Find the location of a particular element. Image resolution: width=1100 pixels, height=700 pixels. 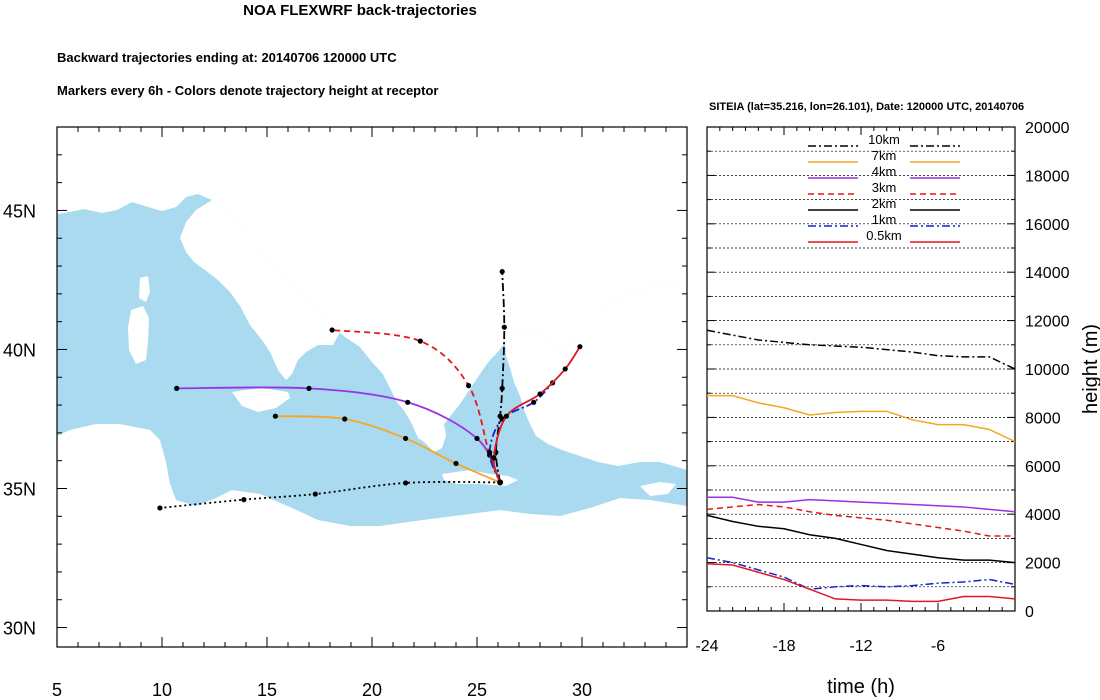

trajectory-4km is located at coordinates (338, 434).